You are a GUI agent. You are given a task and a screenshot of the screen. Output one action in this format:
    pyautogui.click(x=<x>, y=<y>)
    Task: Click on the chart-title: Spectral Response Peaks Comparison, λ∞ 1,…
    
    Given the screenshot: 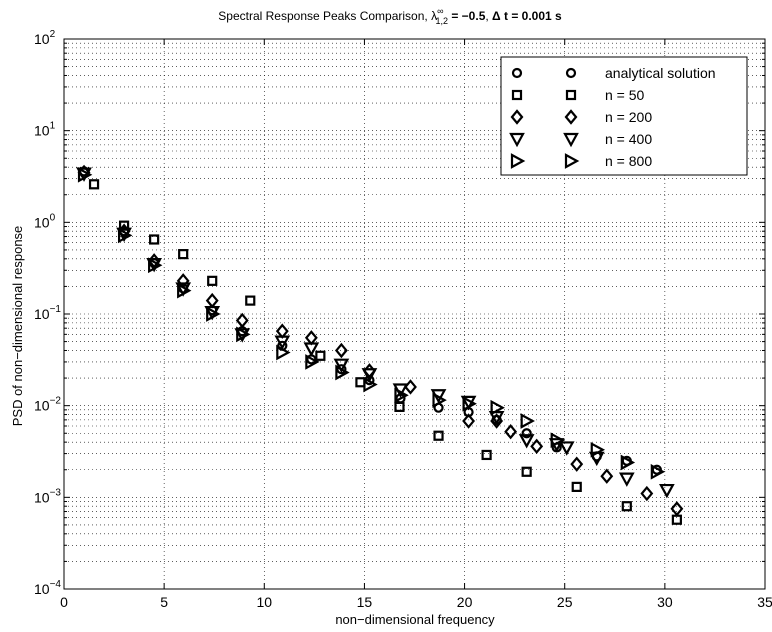 What is the action you would take?
    pyautogui.click(x=390, y=16)
    